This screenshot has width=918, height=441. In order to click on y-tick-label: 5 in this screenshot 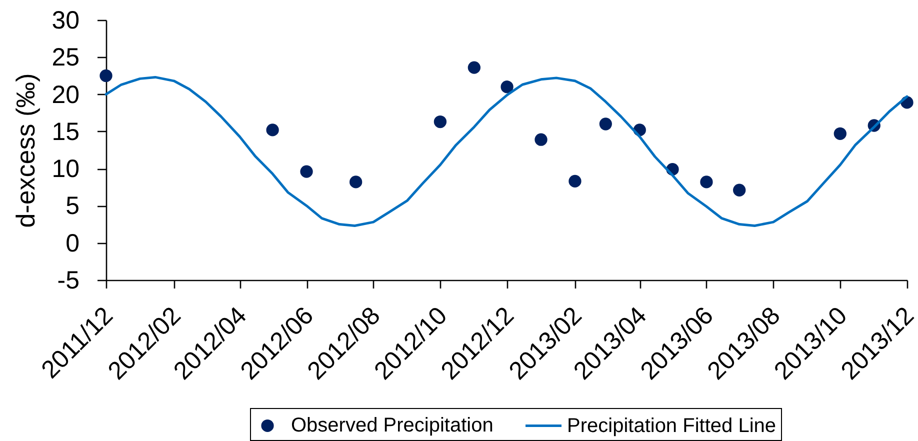, I will do `click(73, 206)`.